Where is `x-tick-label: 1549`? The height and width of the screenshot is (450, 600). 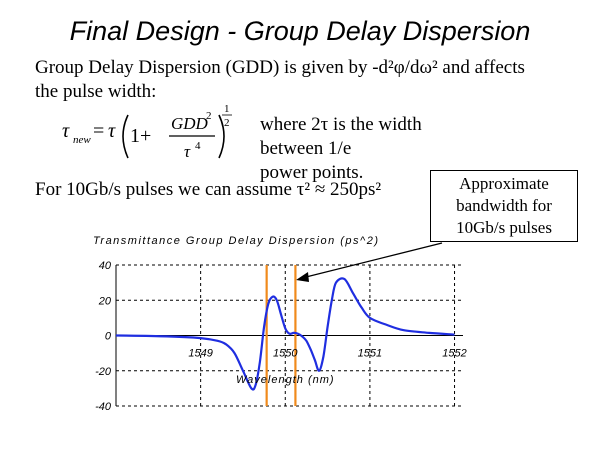 x-tick-label: 1549 is located at coordinates (200, 354).